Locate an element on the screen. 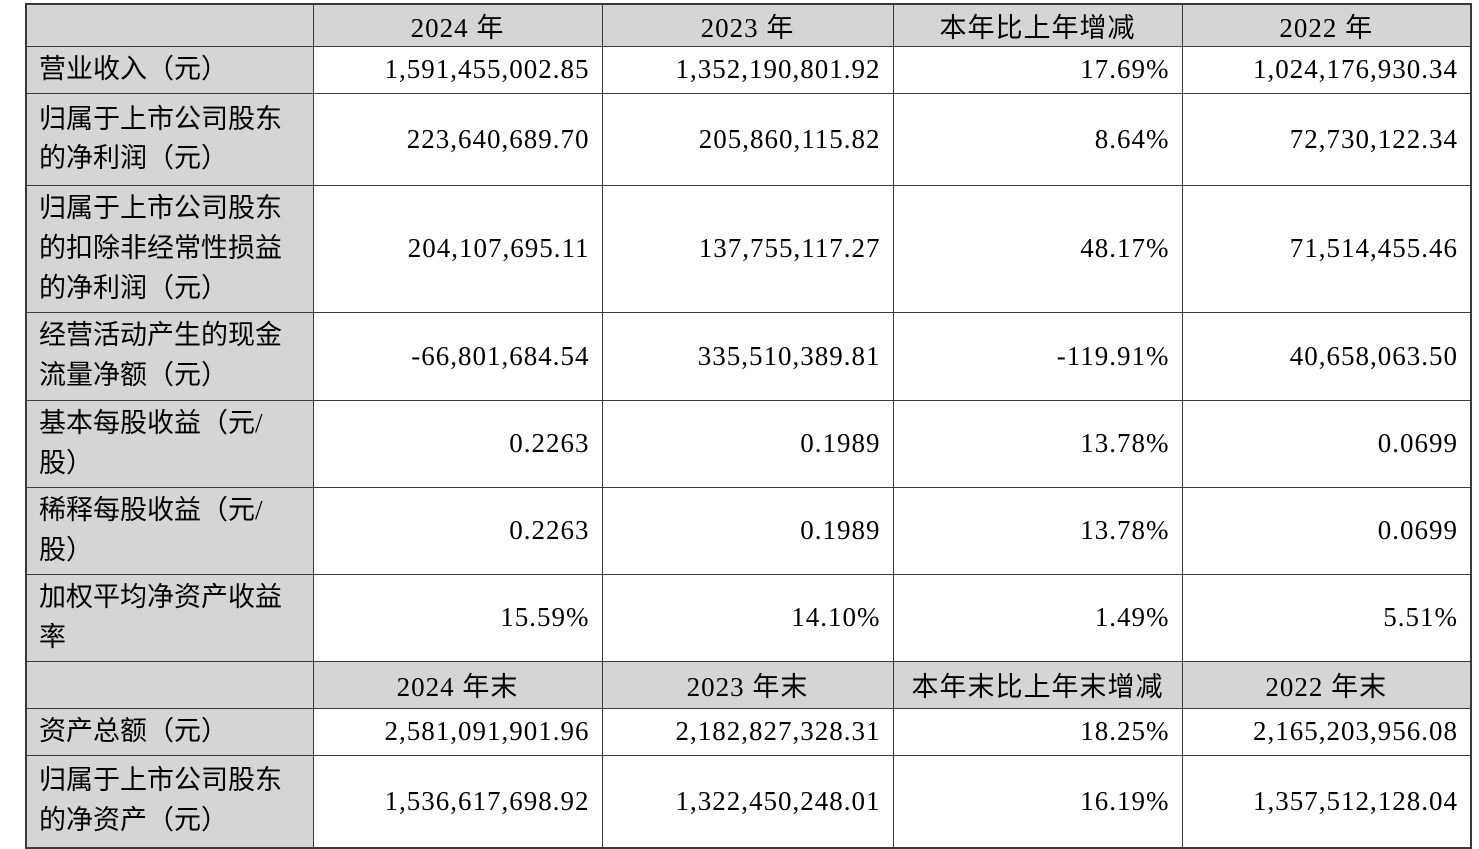  column-header-2023-end: 2023 年末 is located at coordinates (747, 684).